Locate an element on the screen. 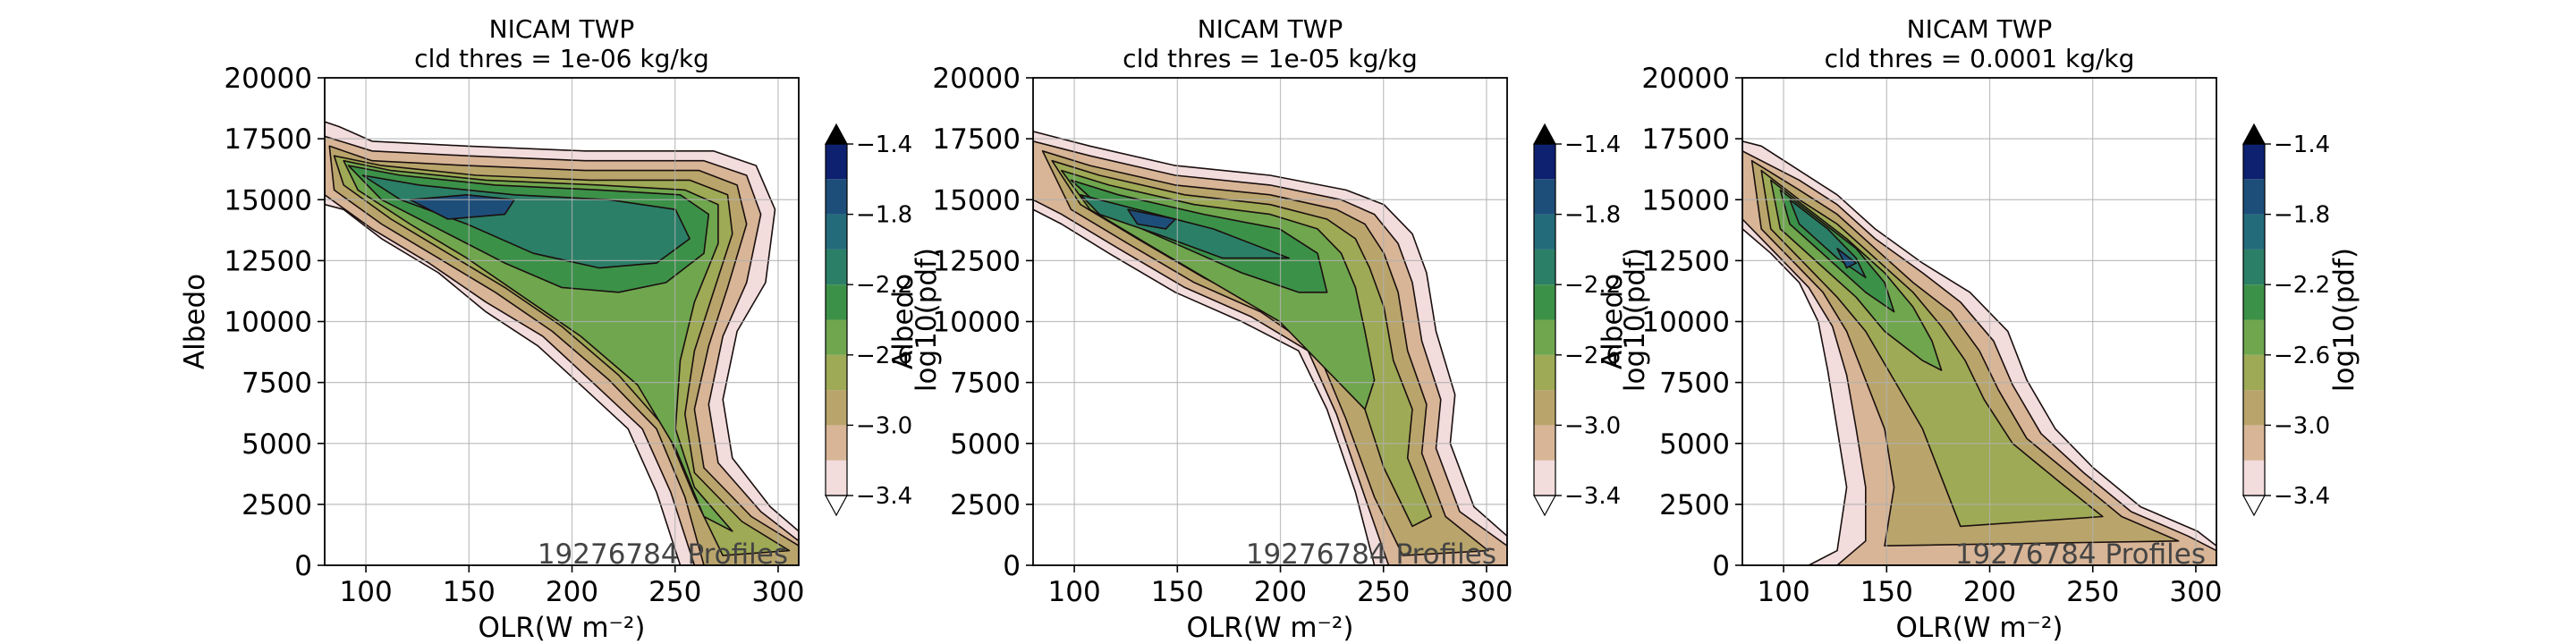  plot-subtitle: cld thres = 1e-06 kg/kg is located at coordinates (561, 58).